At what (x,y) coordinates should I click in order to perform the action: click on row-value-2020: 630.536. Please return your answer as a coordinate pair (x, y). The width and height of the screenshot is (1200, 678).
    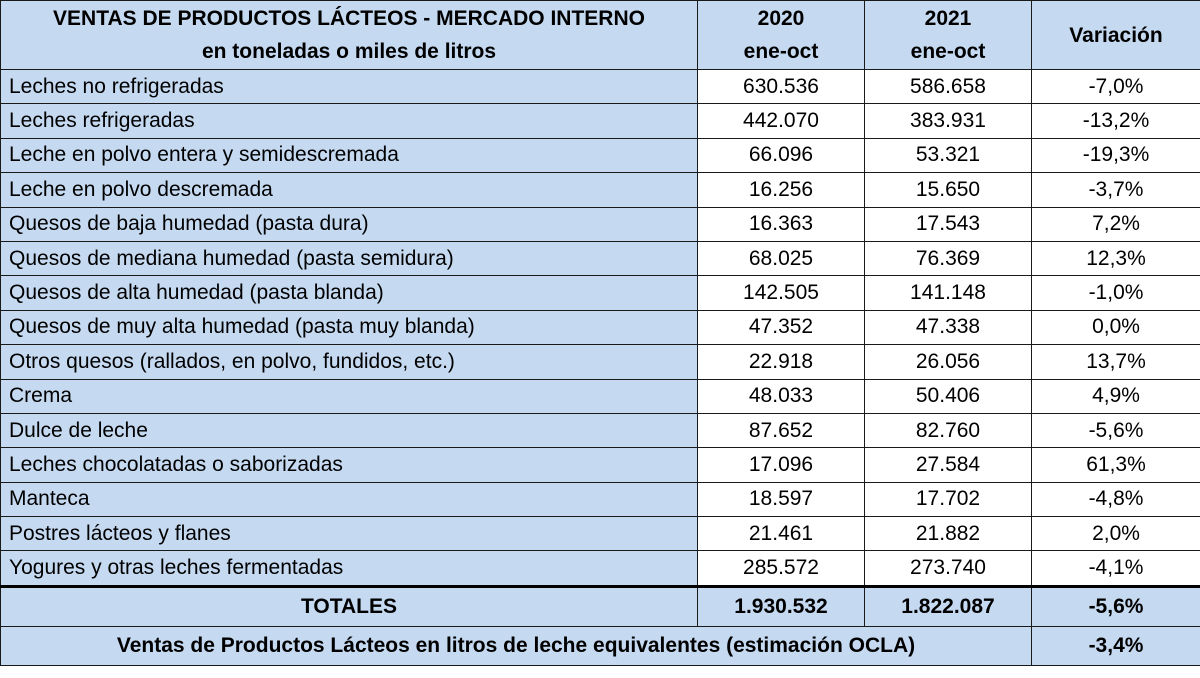
    Looking at the image, I should click on (781, 86).